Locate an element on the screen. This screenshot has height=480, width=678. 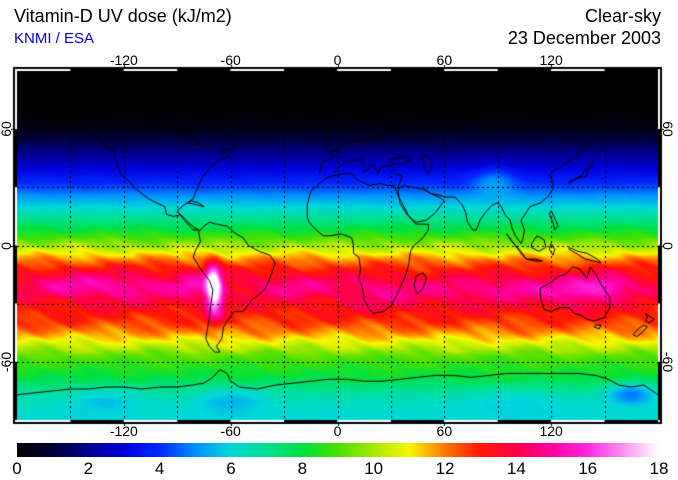
lon-tick-label-top: 0 is located at coordinates (337, 60).